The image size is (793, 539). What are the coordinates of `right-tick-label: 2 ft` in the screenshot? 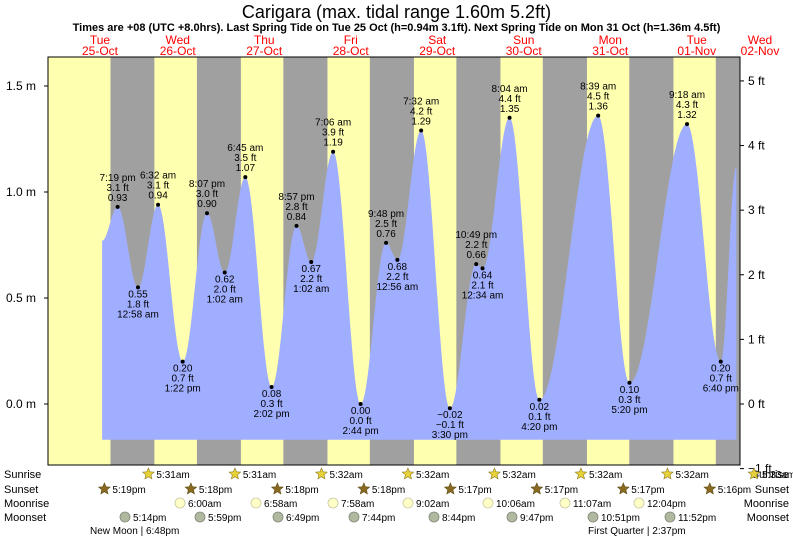 It's located at (756, 275).